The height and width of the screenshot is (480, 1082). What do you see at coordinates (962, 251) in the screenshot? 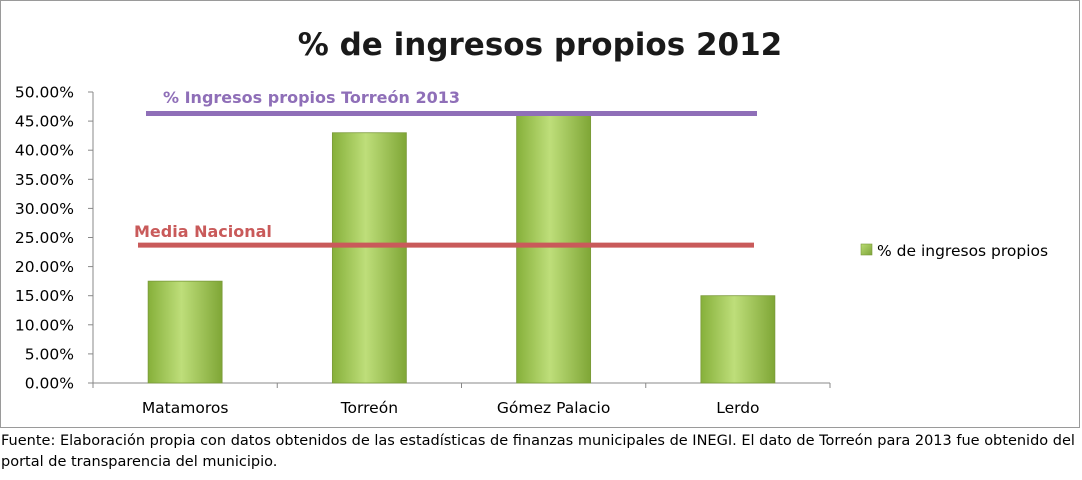
I see `legend-label: % de ingresos propios` at bounding box center [962, 251].